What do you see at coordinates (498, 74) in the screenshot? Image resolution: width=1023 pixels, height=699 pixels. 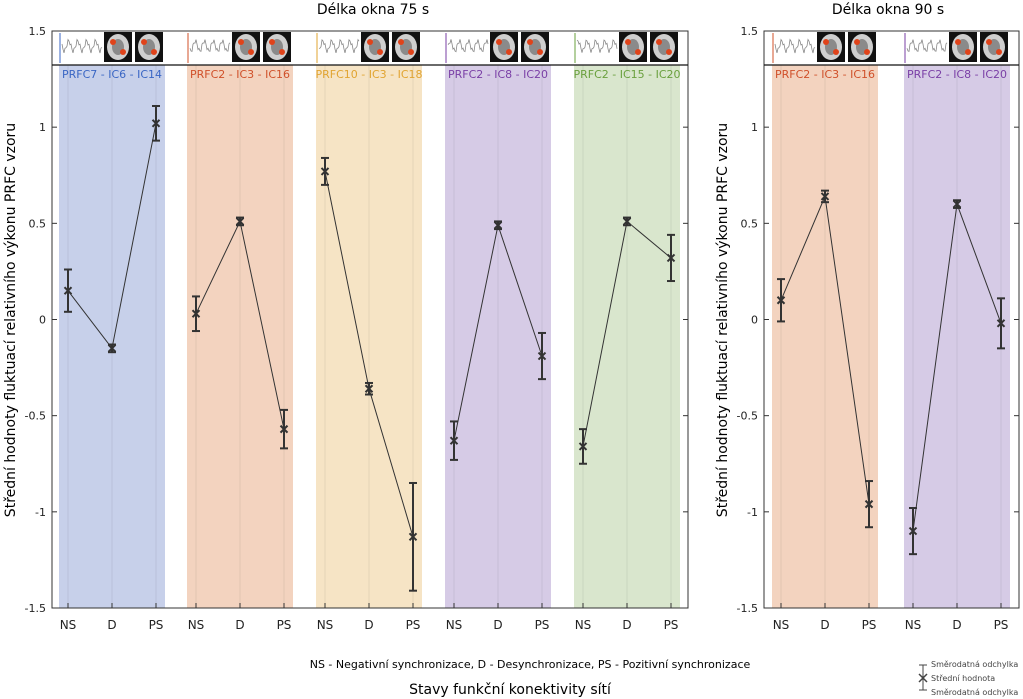 I see `series-label: PRFC2 - IC8 - IC20` at bounding box center [498, 74].